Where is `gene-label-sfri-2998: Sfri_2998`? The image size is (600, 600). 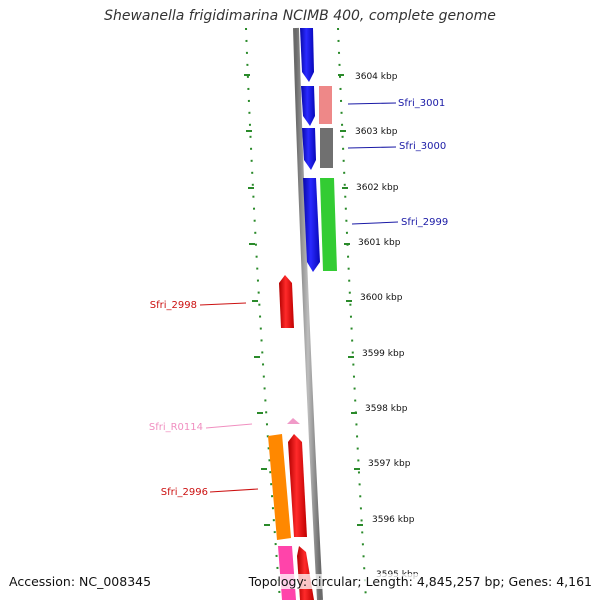 gene-label-sfri-2998: Sfri_2998 is located at coordinates (173, 305).